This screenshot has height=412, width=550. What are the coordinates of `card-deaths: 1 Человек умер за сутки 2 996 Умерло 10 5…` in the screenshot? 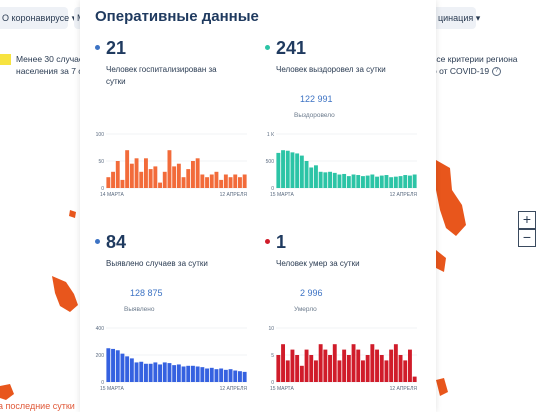 It's located at (347, 322).